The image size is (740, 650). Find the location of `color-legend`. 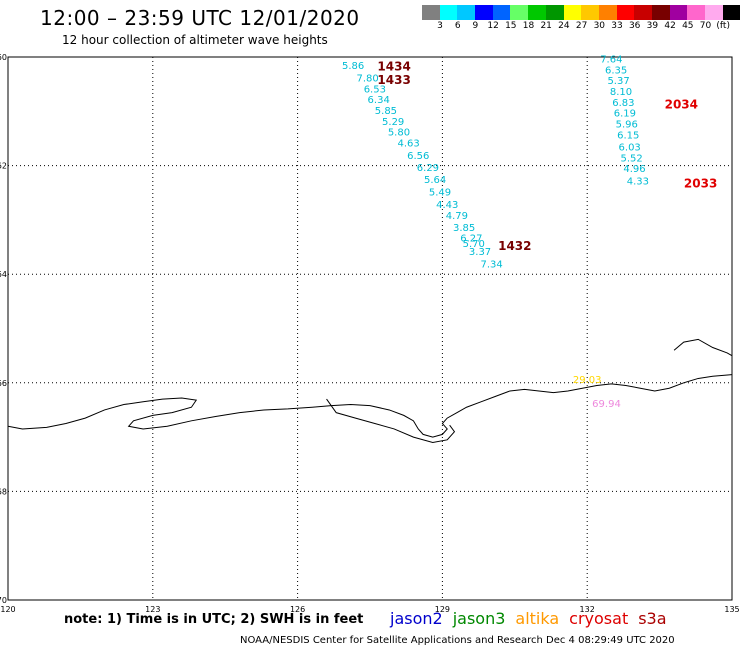

color-legend is located at coordinates (581, 12).